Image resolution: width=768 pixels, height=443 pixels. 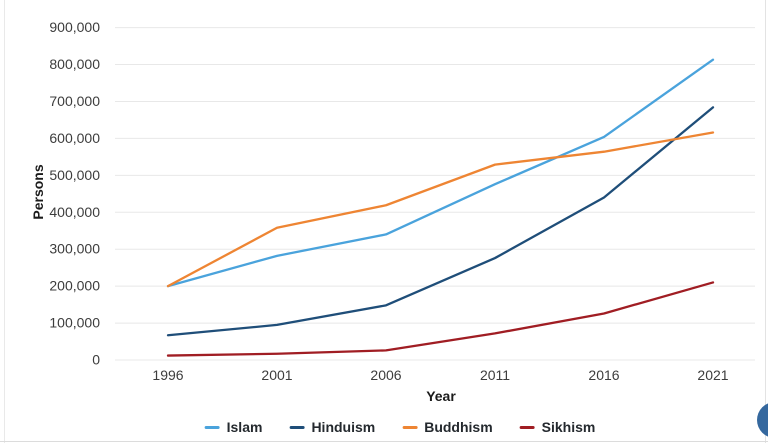 What do you see at coordinates (74, 286) in the screenshot?
I see `y-tick-label: 200,000` at bounding box center [74, 286].